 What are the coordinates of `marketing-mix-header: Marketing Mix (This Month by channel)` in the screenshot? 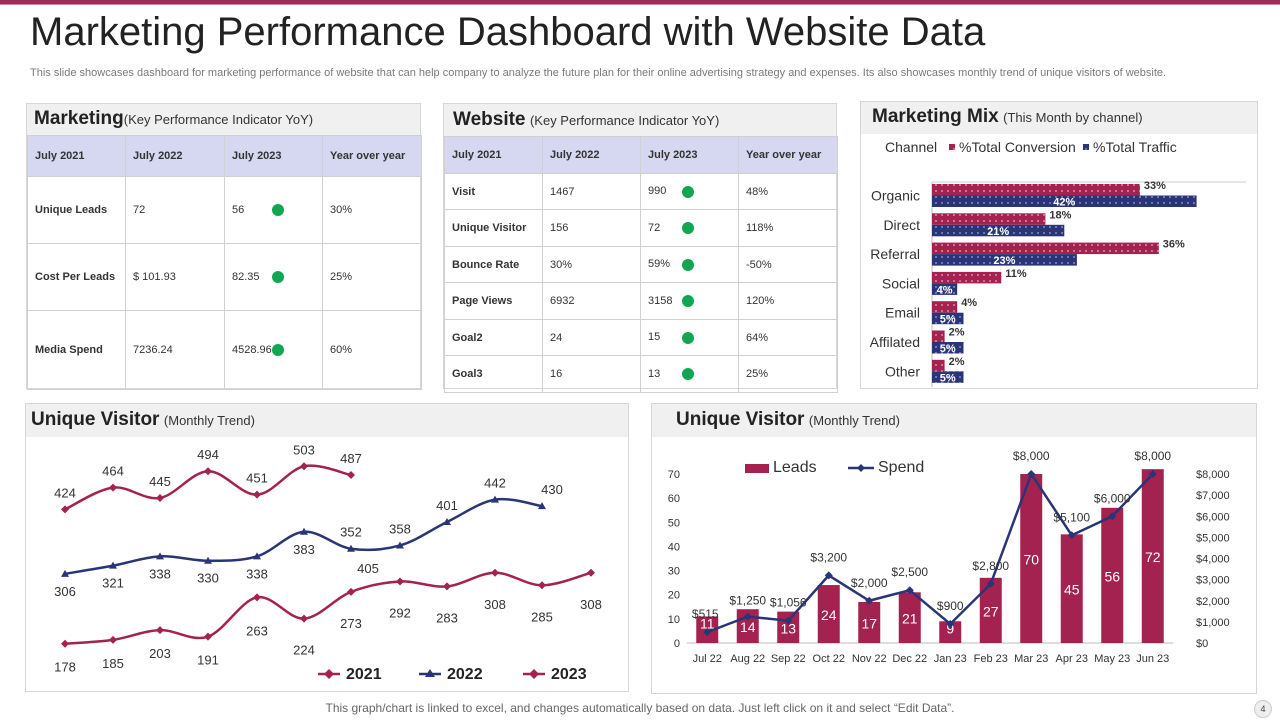 It's located at (1059, 118).